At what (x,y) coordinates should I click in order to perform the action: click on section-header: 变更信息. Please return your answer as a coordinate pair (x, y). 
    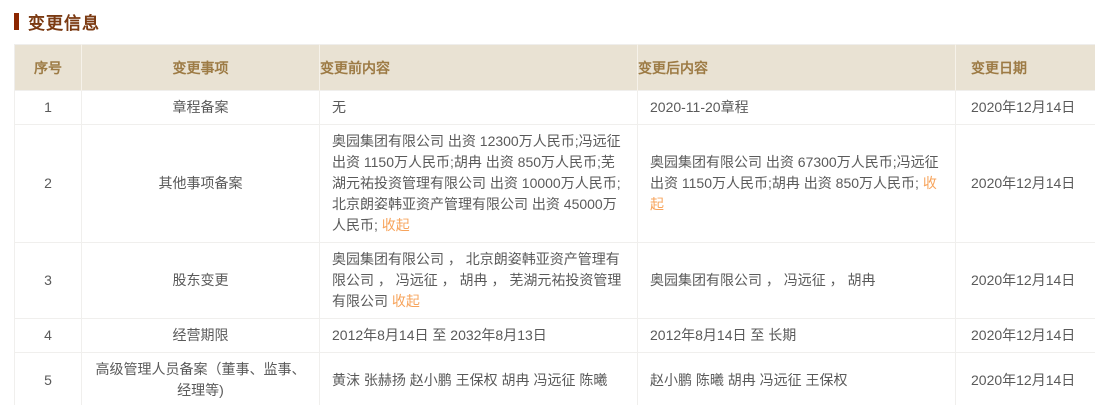
    Looking at the image, I should click on (547, 21).